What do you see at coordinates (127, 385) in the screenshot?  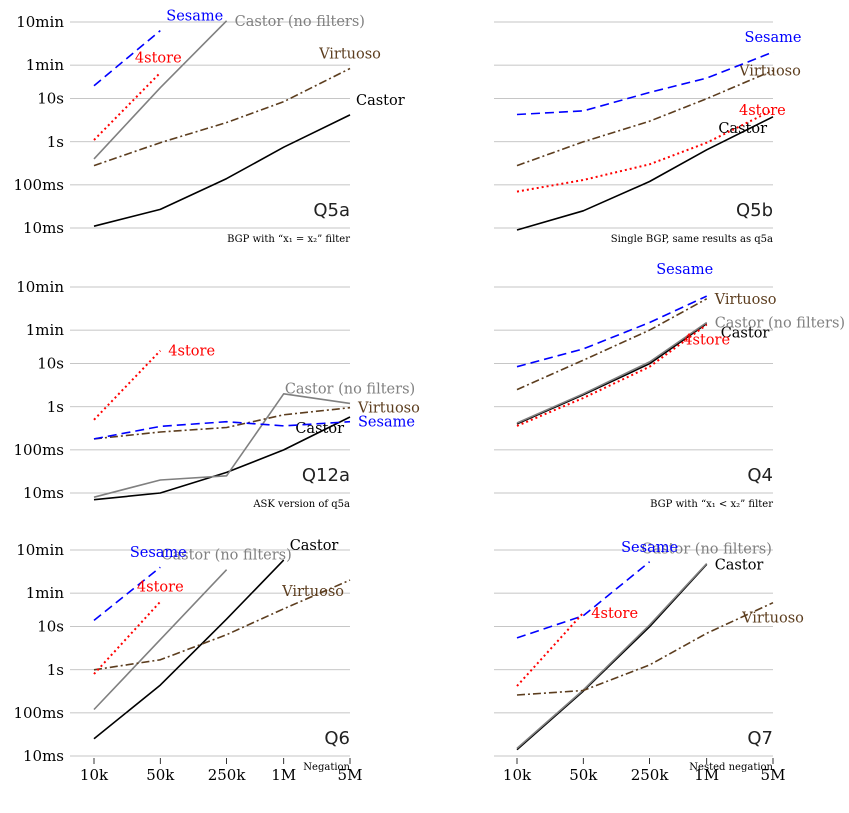 I see `series-line-q12a-4store` at bounding box center [127, 385].